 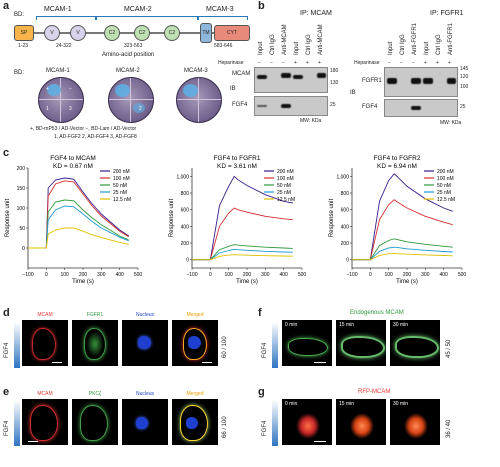 I want to click on micrograph-g-15min: 15 min, so click(x=361, y=422).